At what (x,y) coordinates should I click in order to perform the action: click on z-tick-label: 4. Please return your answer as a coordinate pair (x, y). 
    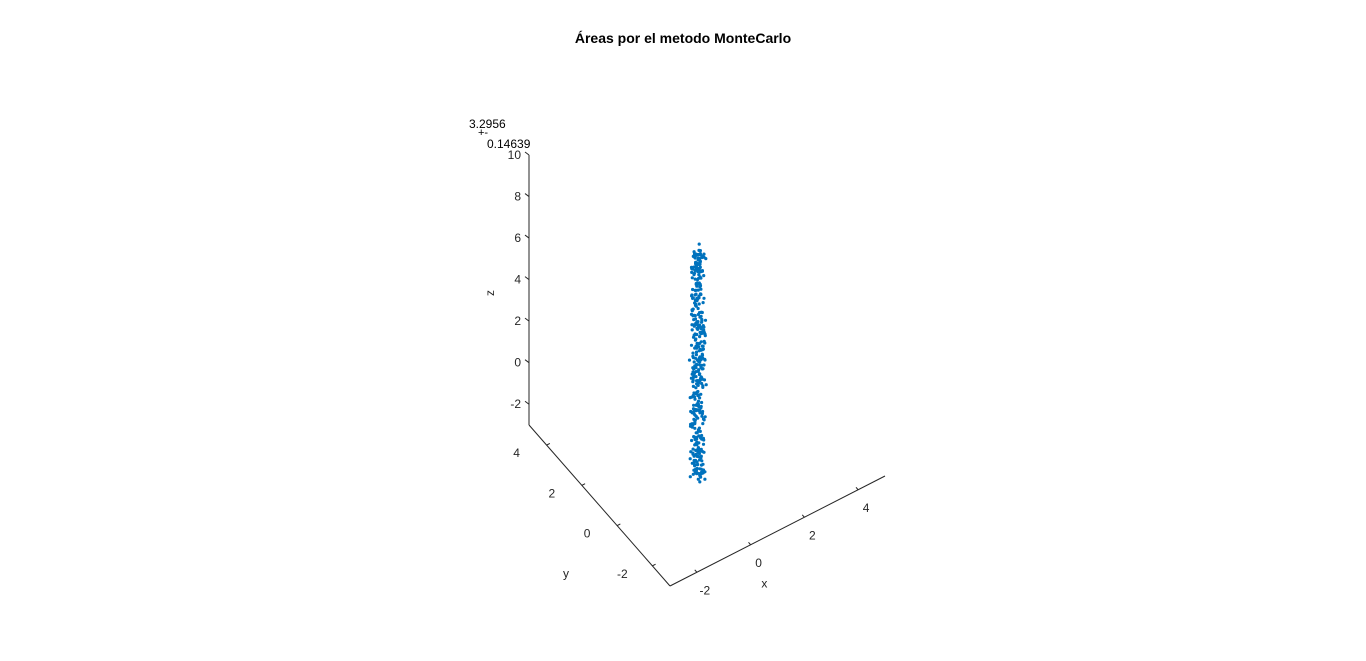
    Looking at the image, I should click on (517, 280).